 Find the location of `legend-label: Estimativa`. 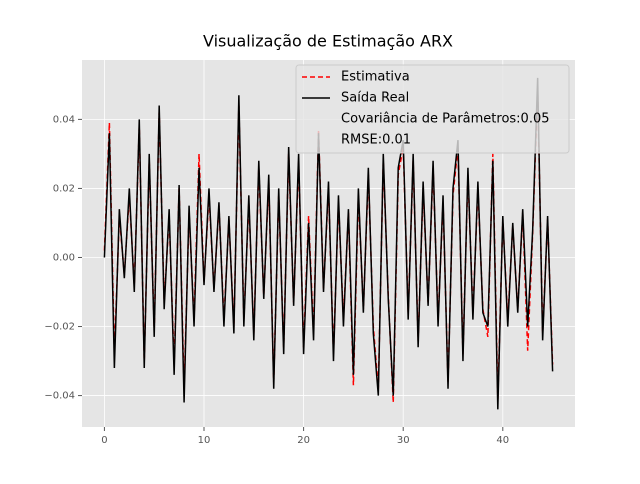

legend-label: Estimativa is located at coordinates (375, 77).